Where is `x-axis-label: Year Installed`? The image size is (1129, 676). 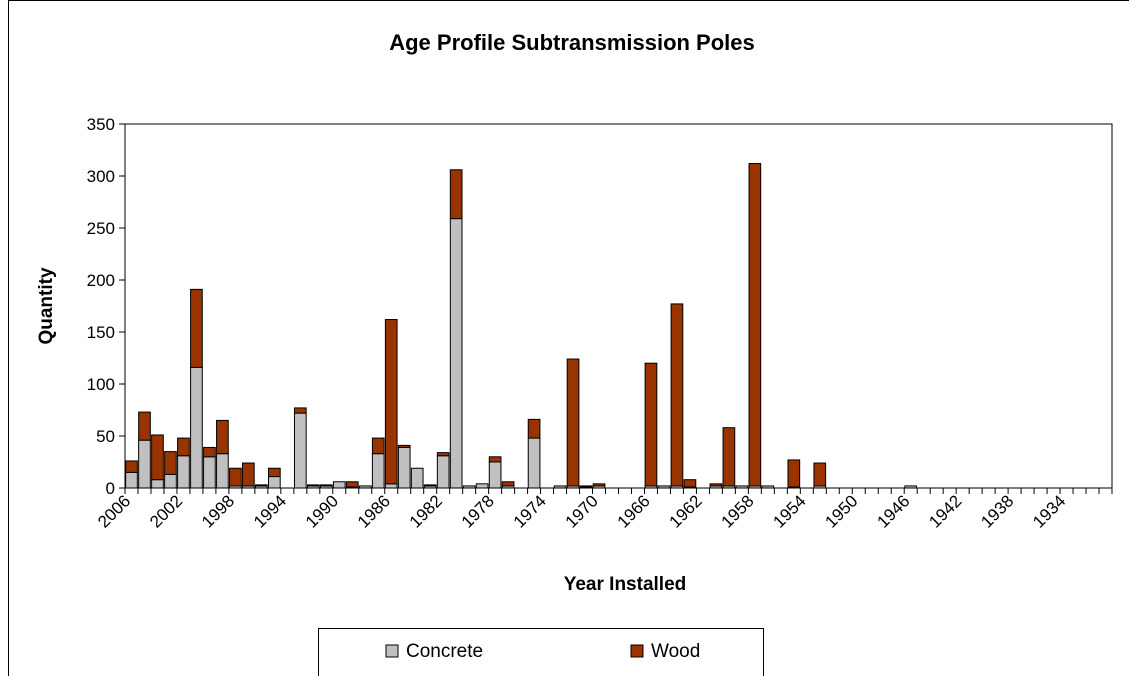
x-axis-label: Year Installed is located at coordinates (625, 584).